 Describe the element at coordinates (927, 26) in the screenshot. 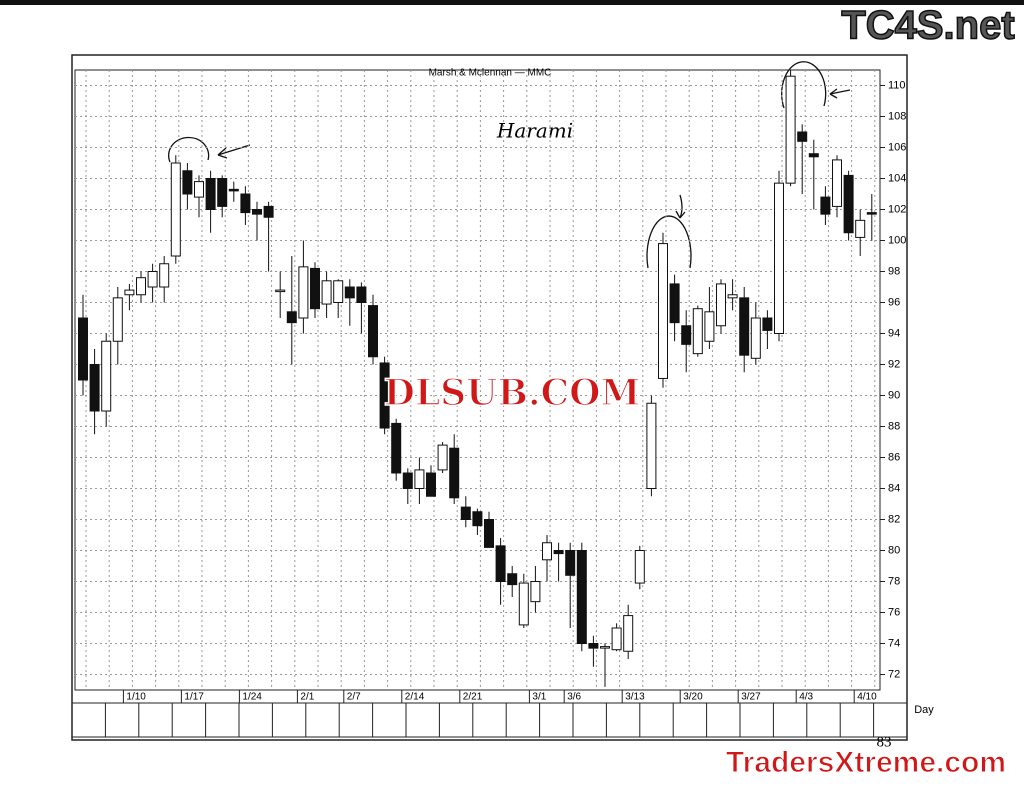

I see `watermark: TC4S.net` at that location.